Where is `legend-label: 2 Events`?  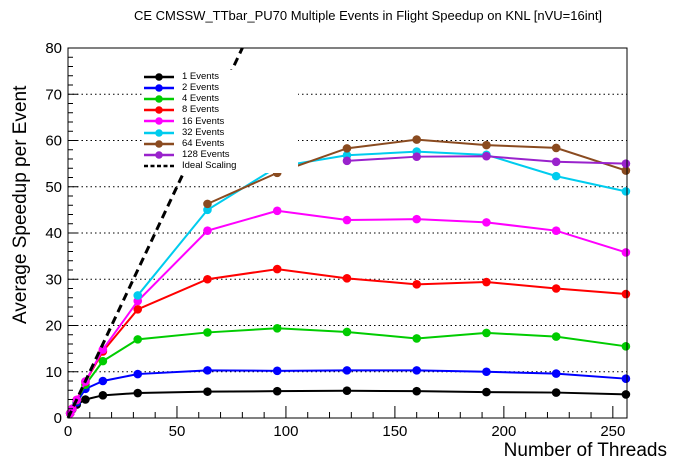
legend-label: 2 Events is located at coordinates (200, 88).